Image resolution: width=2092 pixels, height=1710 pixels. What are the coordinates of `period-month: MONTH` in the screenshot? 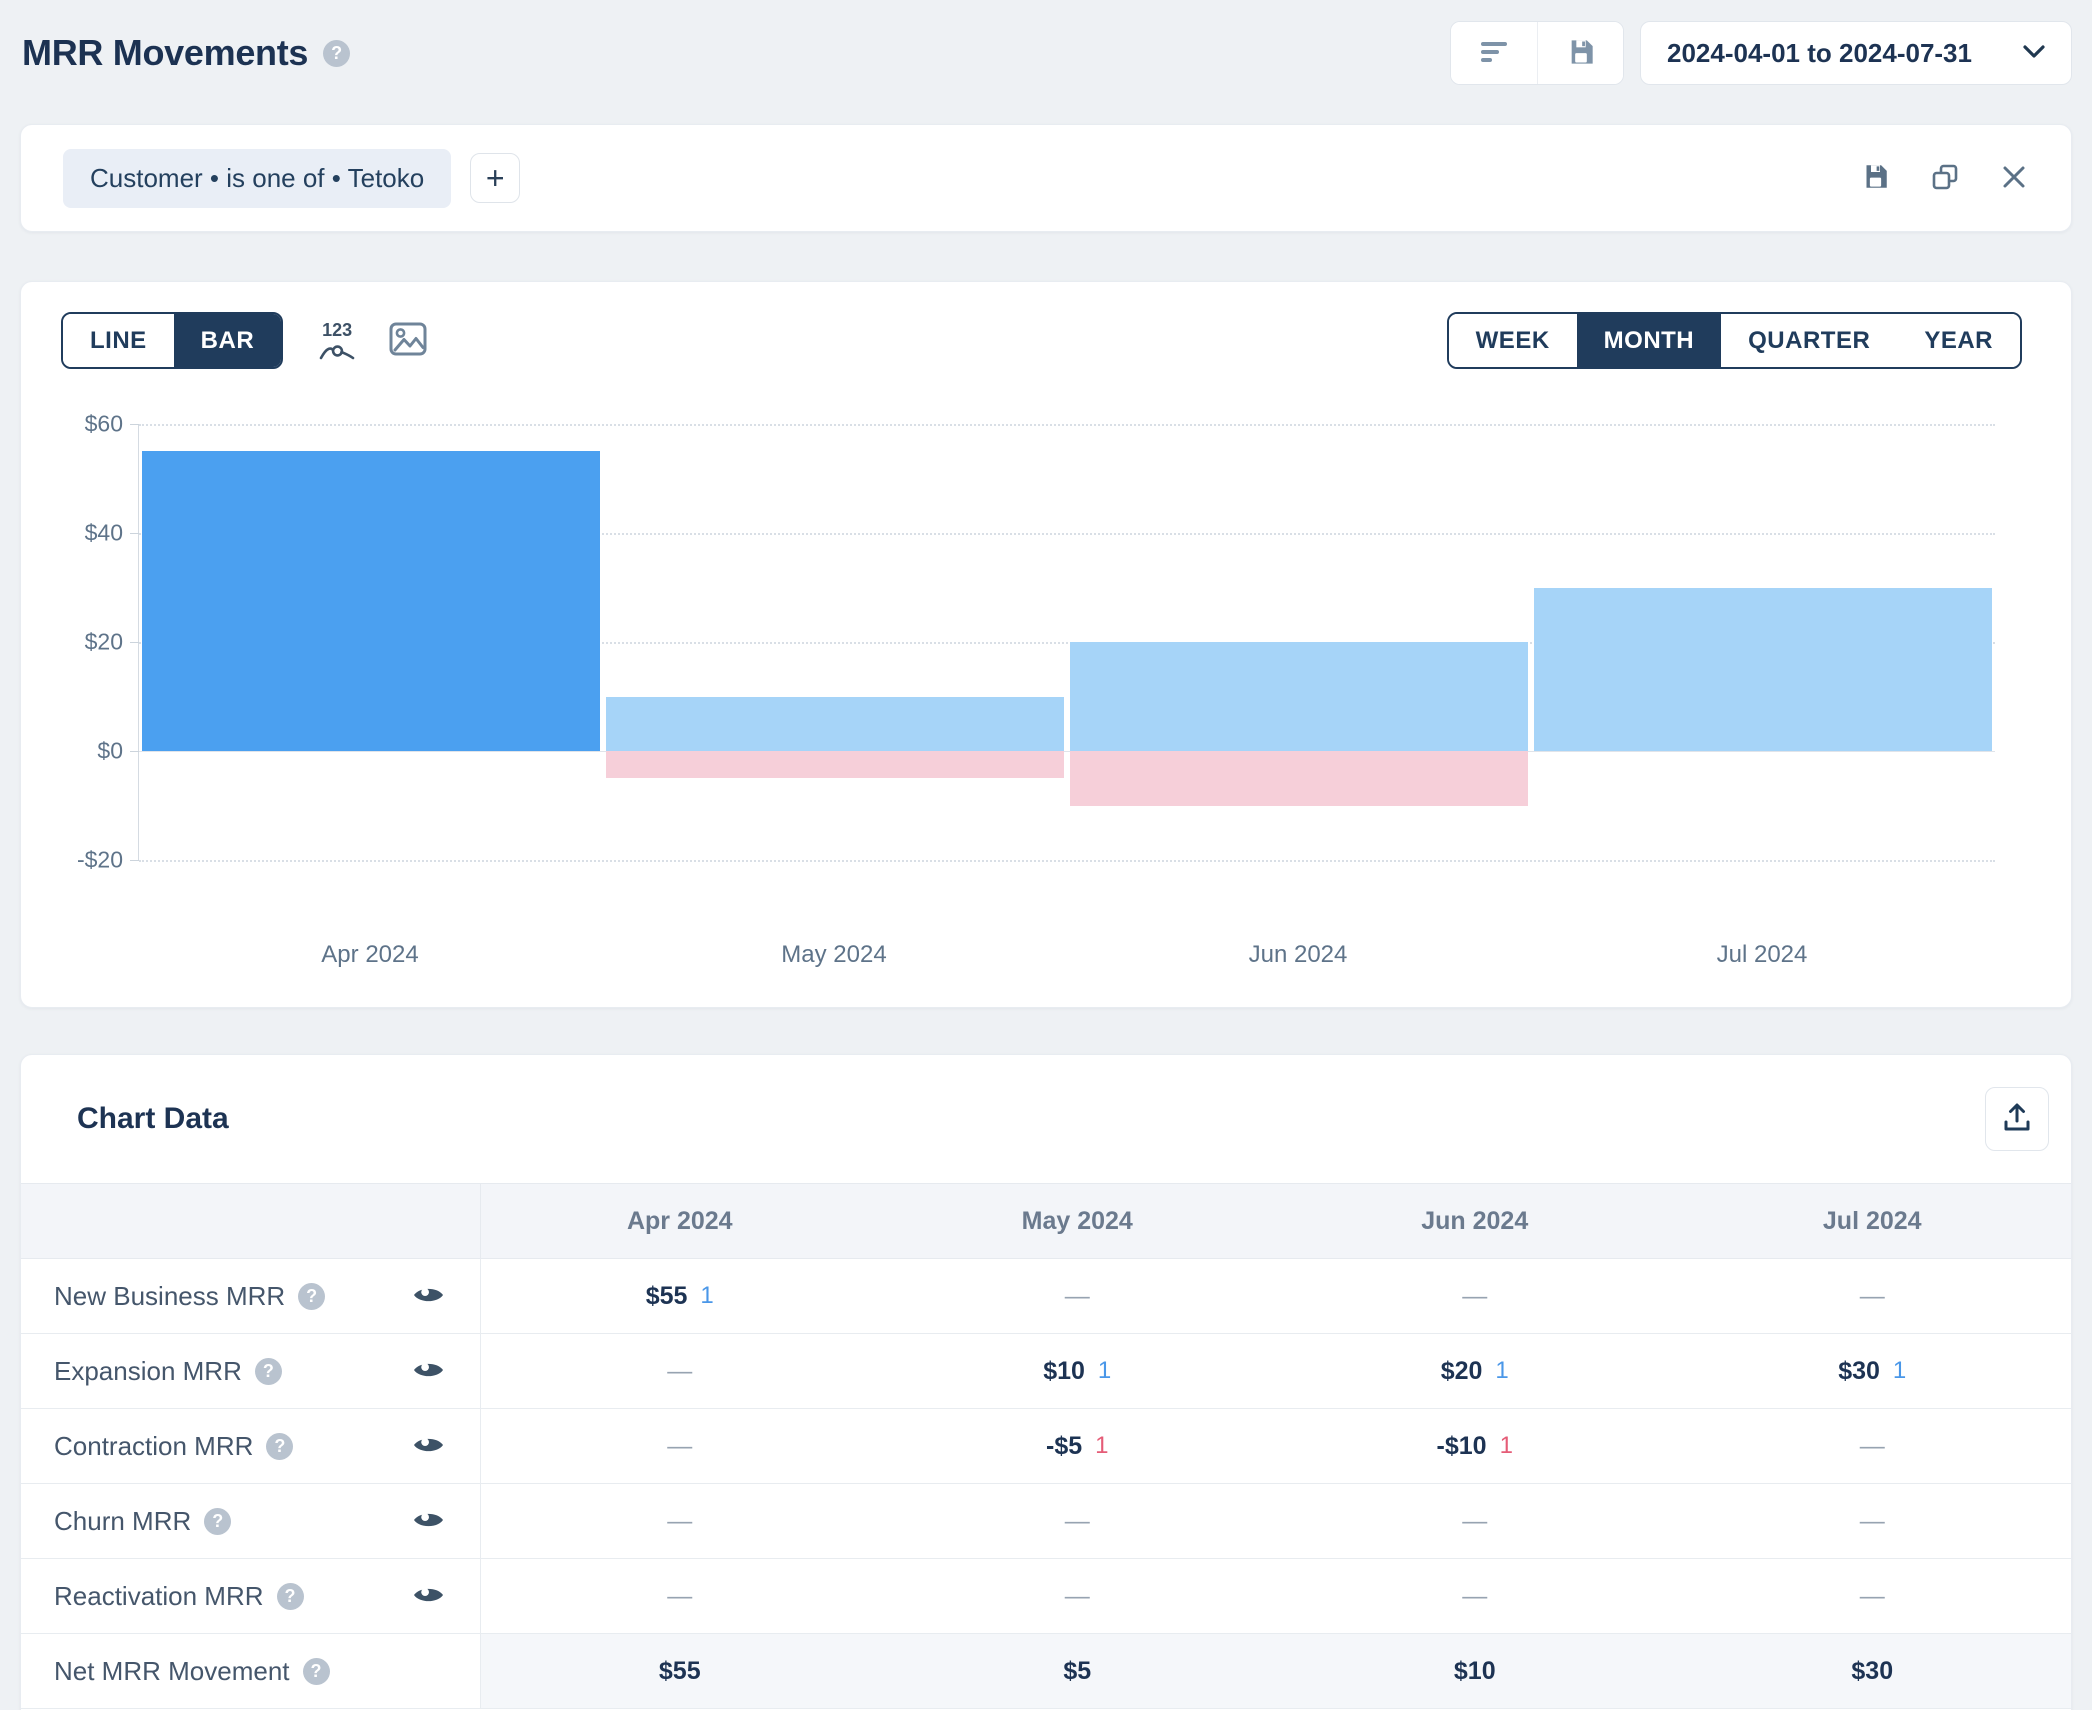 It's located at (1649, 340).